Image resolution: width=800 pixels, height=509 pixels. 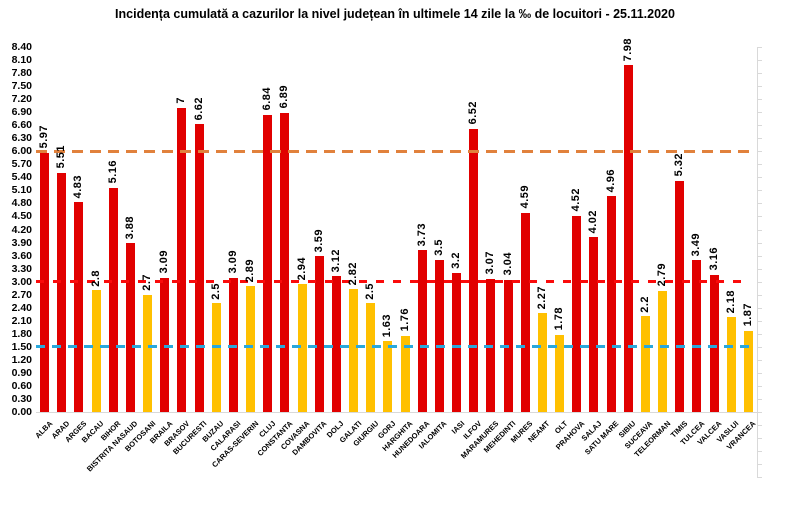 I want to click on bar-gorj, so click(x=388, y=376).